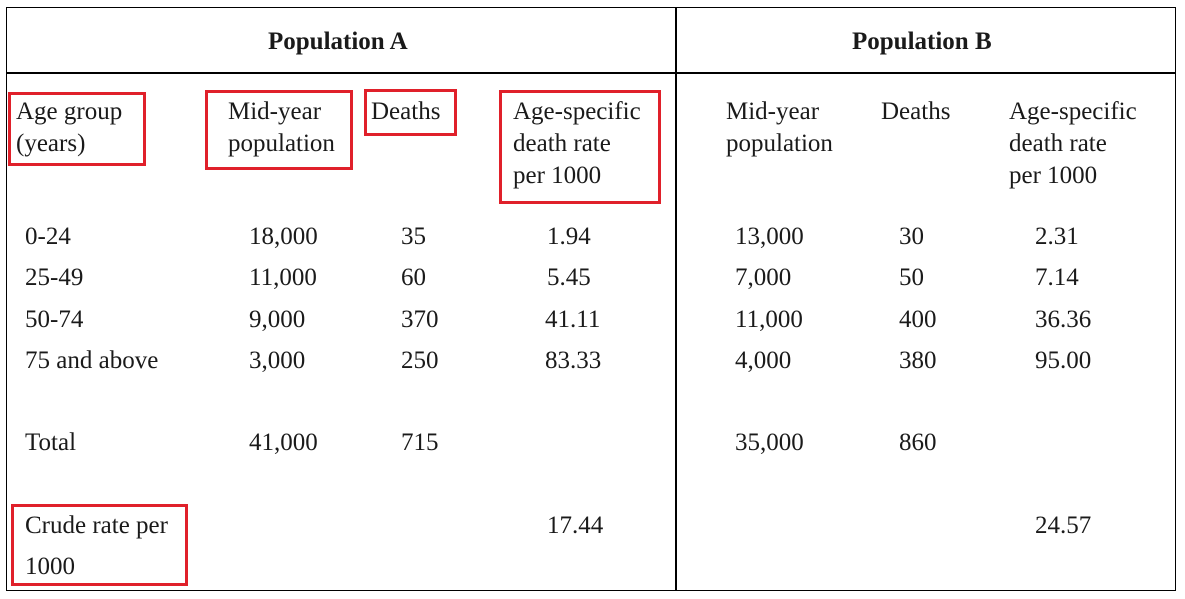  I want to click on col-a-midyear-line1: Mid-year, so click(275, 111).